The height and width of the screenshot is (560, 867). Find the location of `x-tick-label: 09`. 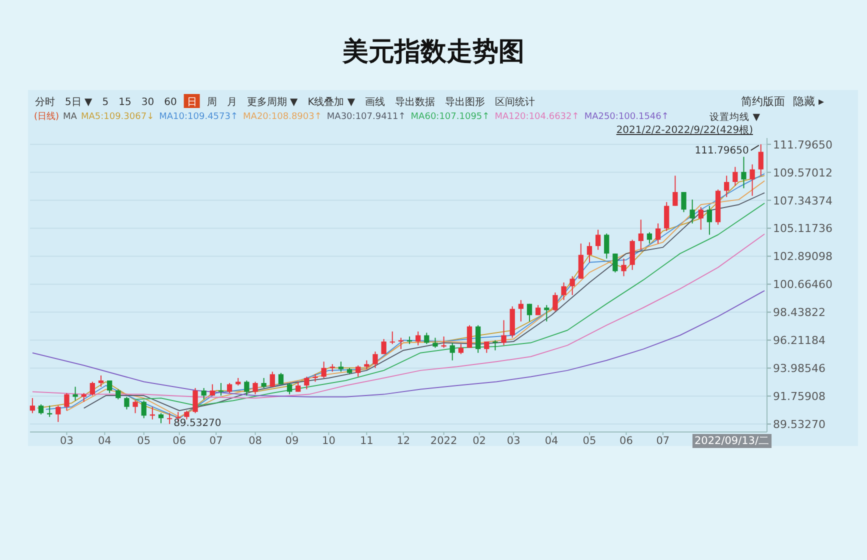

x-tick-label: 09 is located at coordinates (292, 441).